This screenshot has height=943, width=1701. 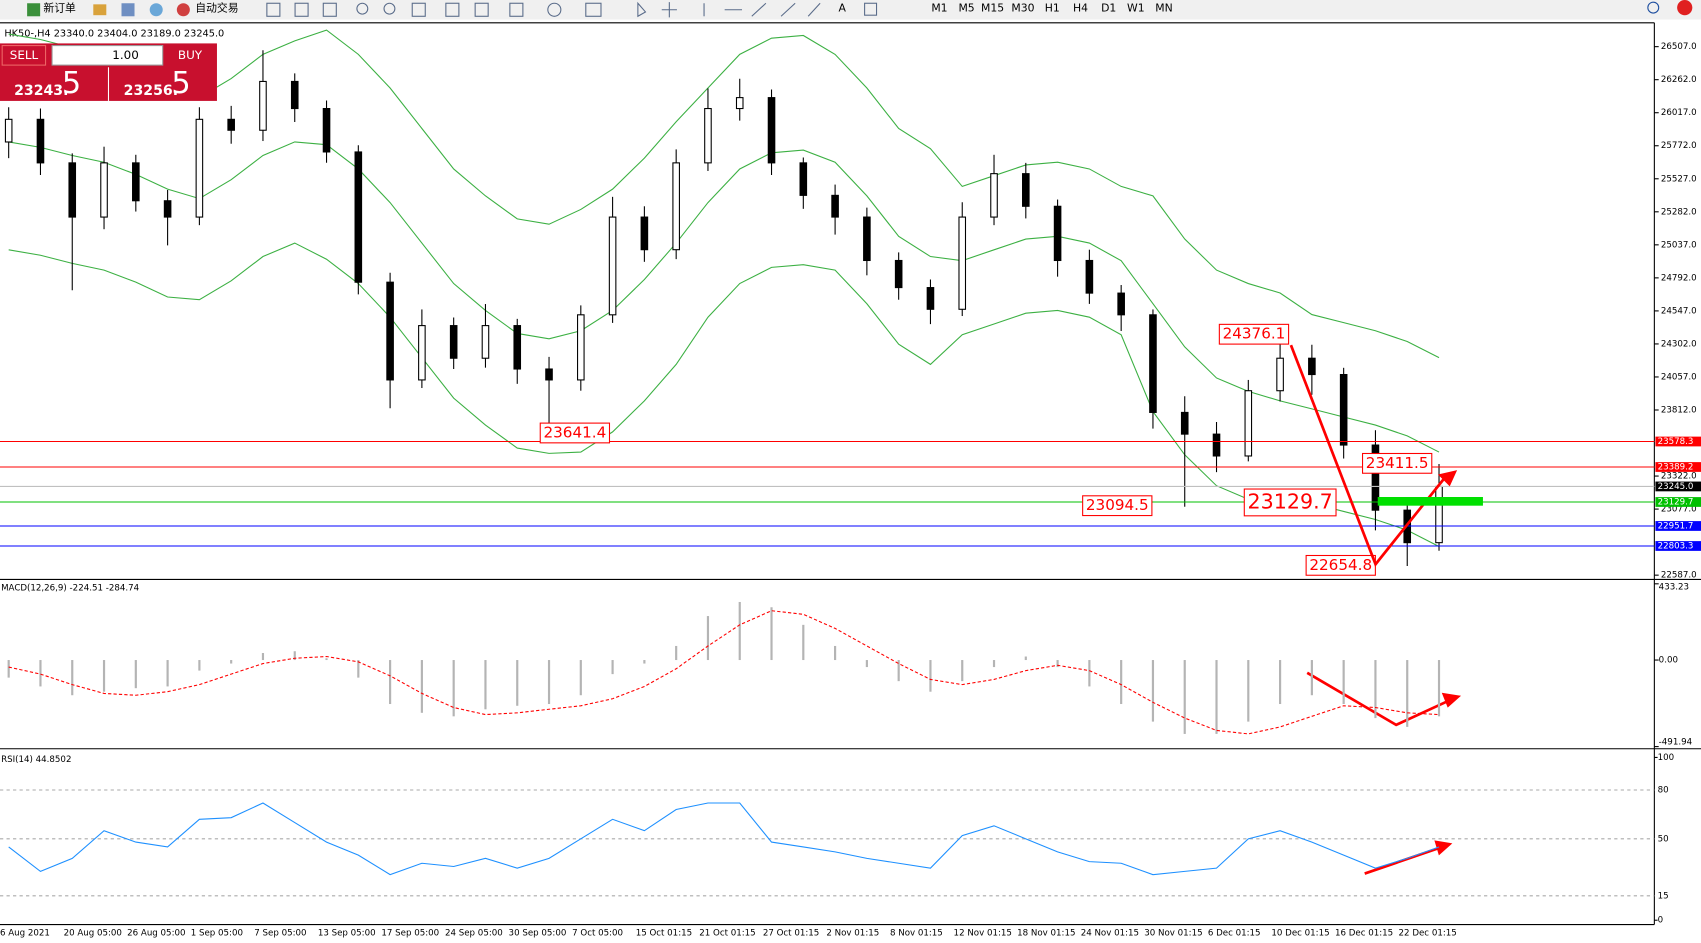 I want to click on buy-price: 23256., so click(x=151, y=91).